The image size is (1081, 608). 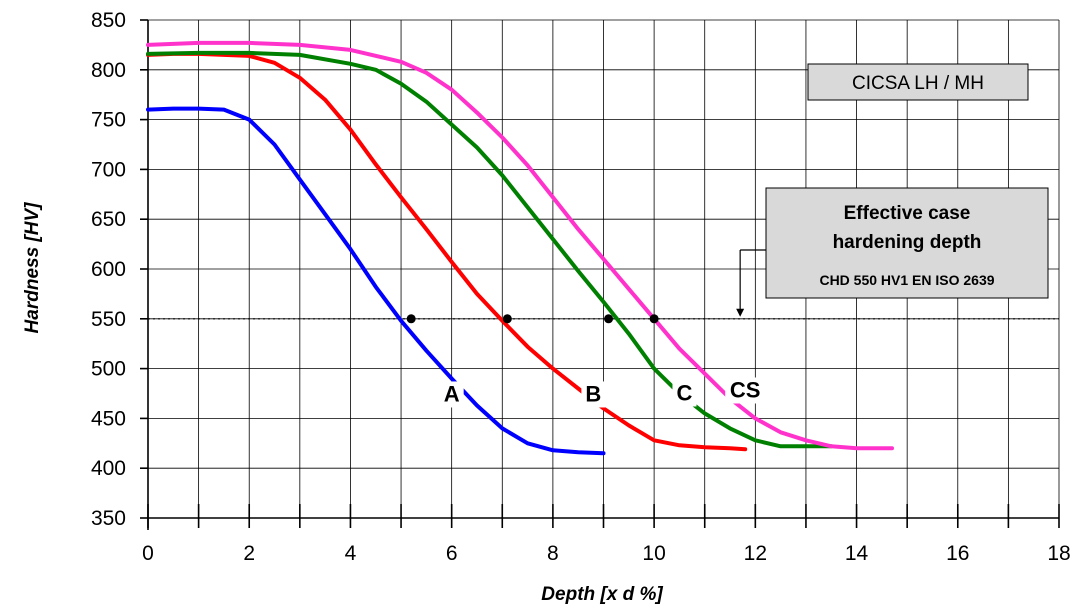 I want to click on chd-arrow-head, so click(x=740, y=312).